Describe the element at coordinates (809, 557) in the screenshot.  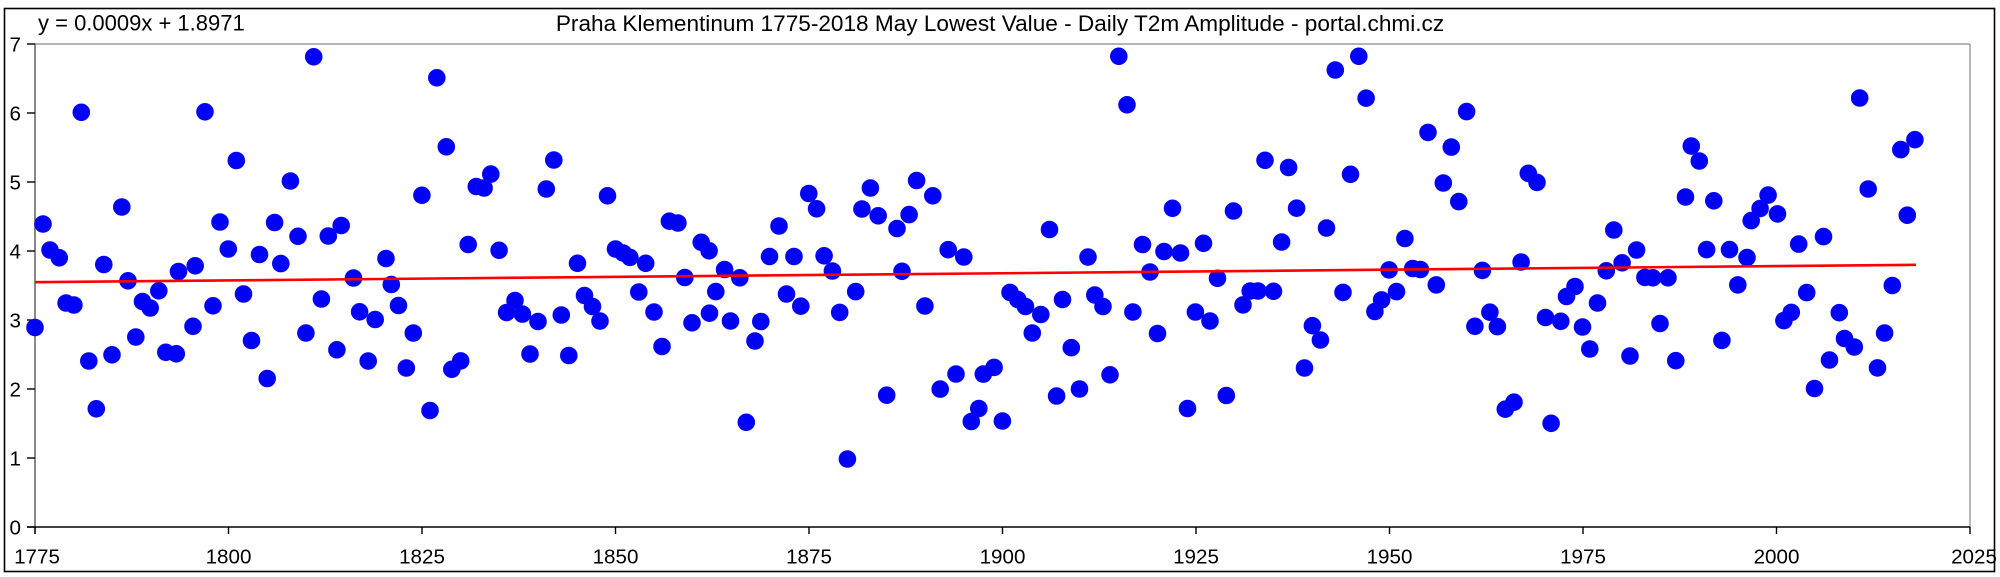
I see `svg-text: 1875` at that location.